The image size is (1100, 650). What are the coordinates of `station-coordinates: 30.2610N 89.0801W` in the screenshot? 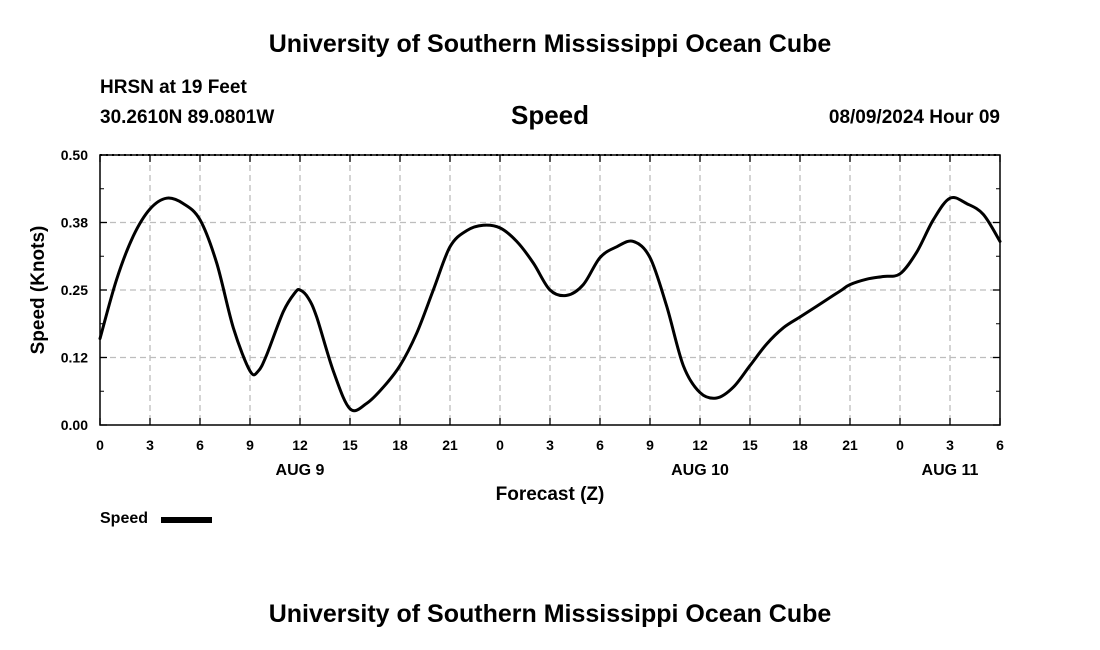 It's located at (187, 117).